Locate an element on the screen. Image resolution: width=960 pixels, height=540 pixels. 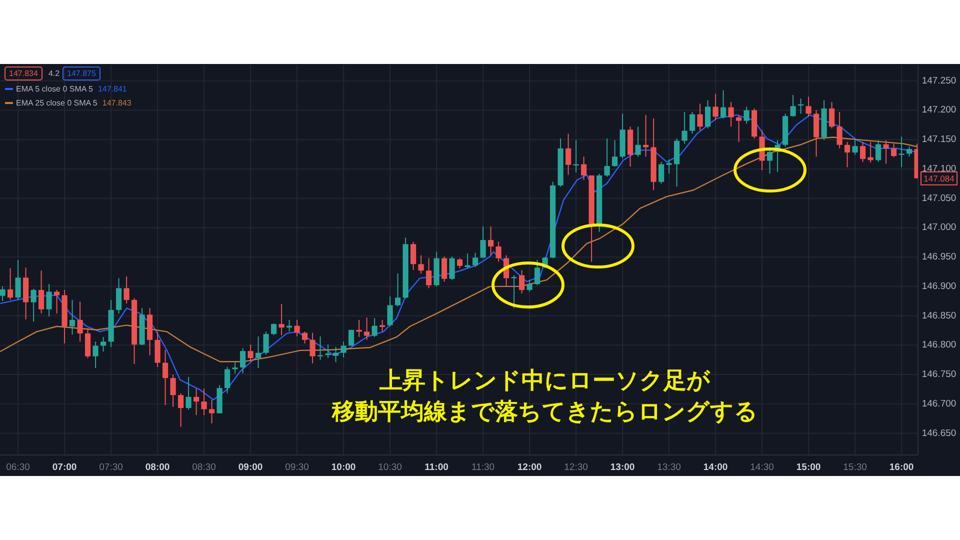
x-tick-label: 08:00 is located at coordinates (157, 467).